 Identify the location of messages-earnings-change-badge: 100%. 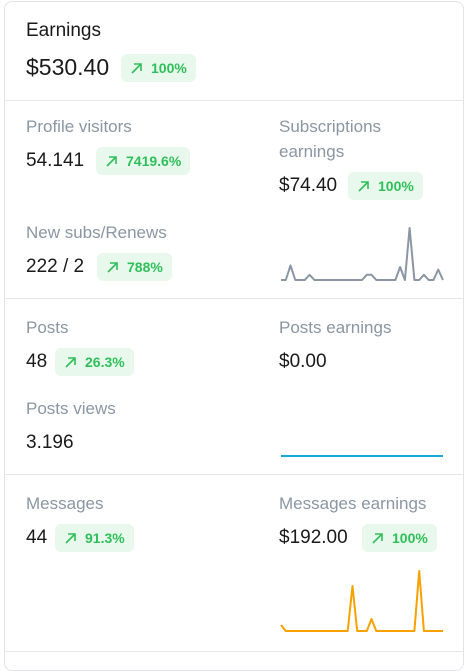
(399, 538).